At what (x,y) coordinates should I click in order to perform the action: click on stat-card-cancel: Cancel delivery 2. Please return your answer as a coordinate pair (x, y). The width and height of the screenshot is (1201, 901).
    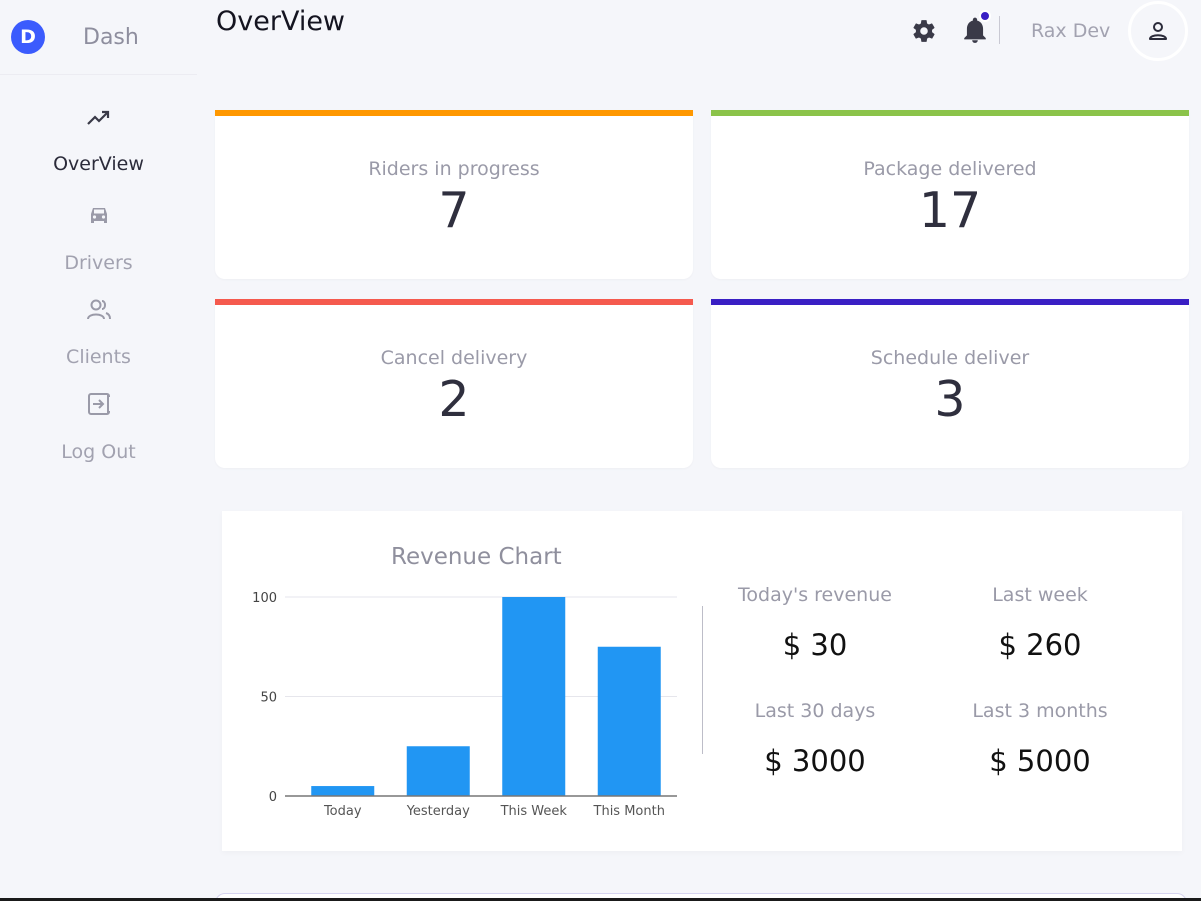
    Looking at the image, I should click on (454, 383).